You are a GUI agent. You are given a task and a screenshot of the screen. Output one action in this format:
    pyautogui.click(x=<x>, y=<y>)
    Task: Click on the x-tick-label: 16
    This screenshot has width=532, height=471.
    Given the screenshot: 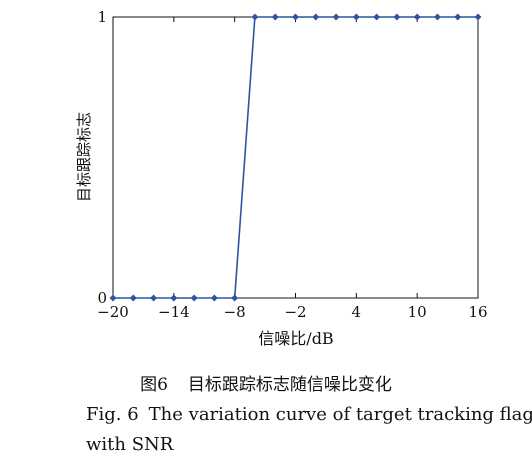 What is the action you would take?
    pyautogui.click(x=477, y=312)
    